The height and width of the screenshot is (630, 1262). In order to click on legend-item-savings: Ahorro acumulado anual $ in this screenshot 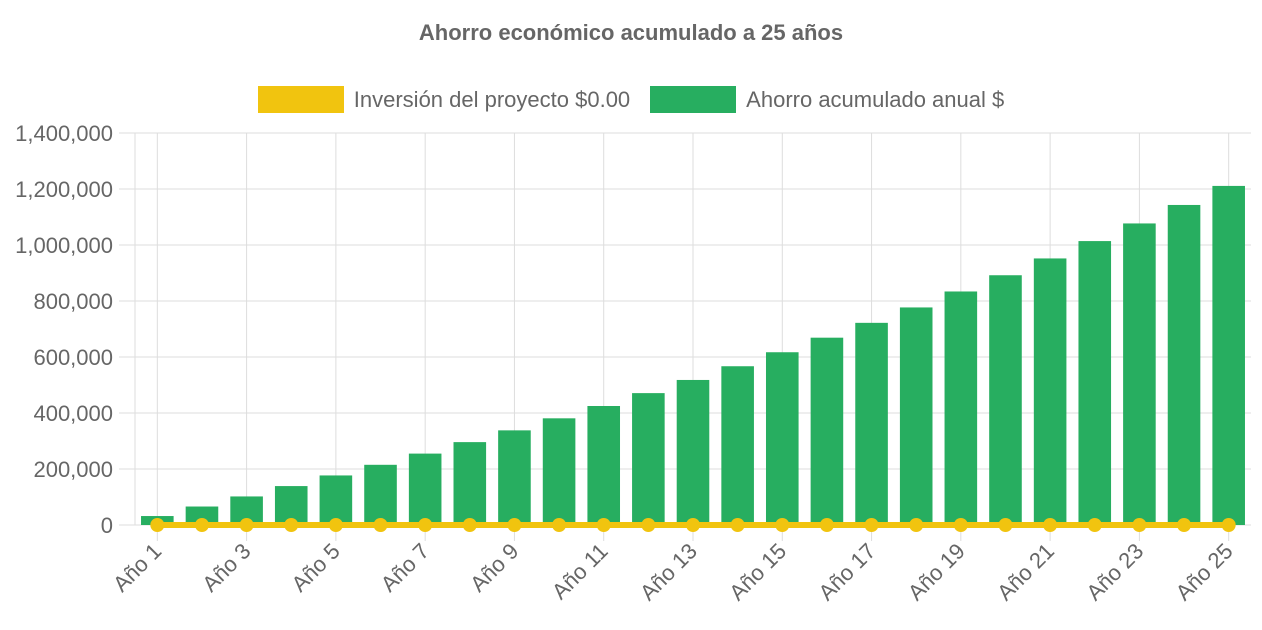, I will do `click(827, 99)`.